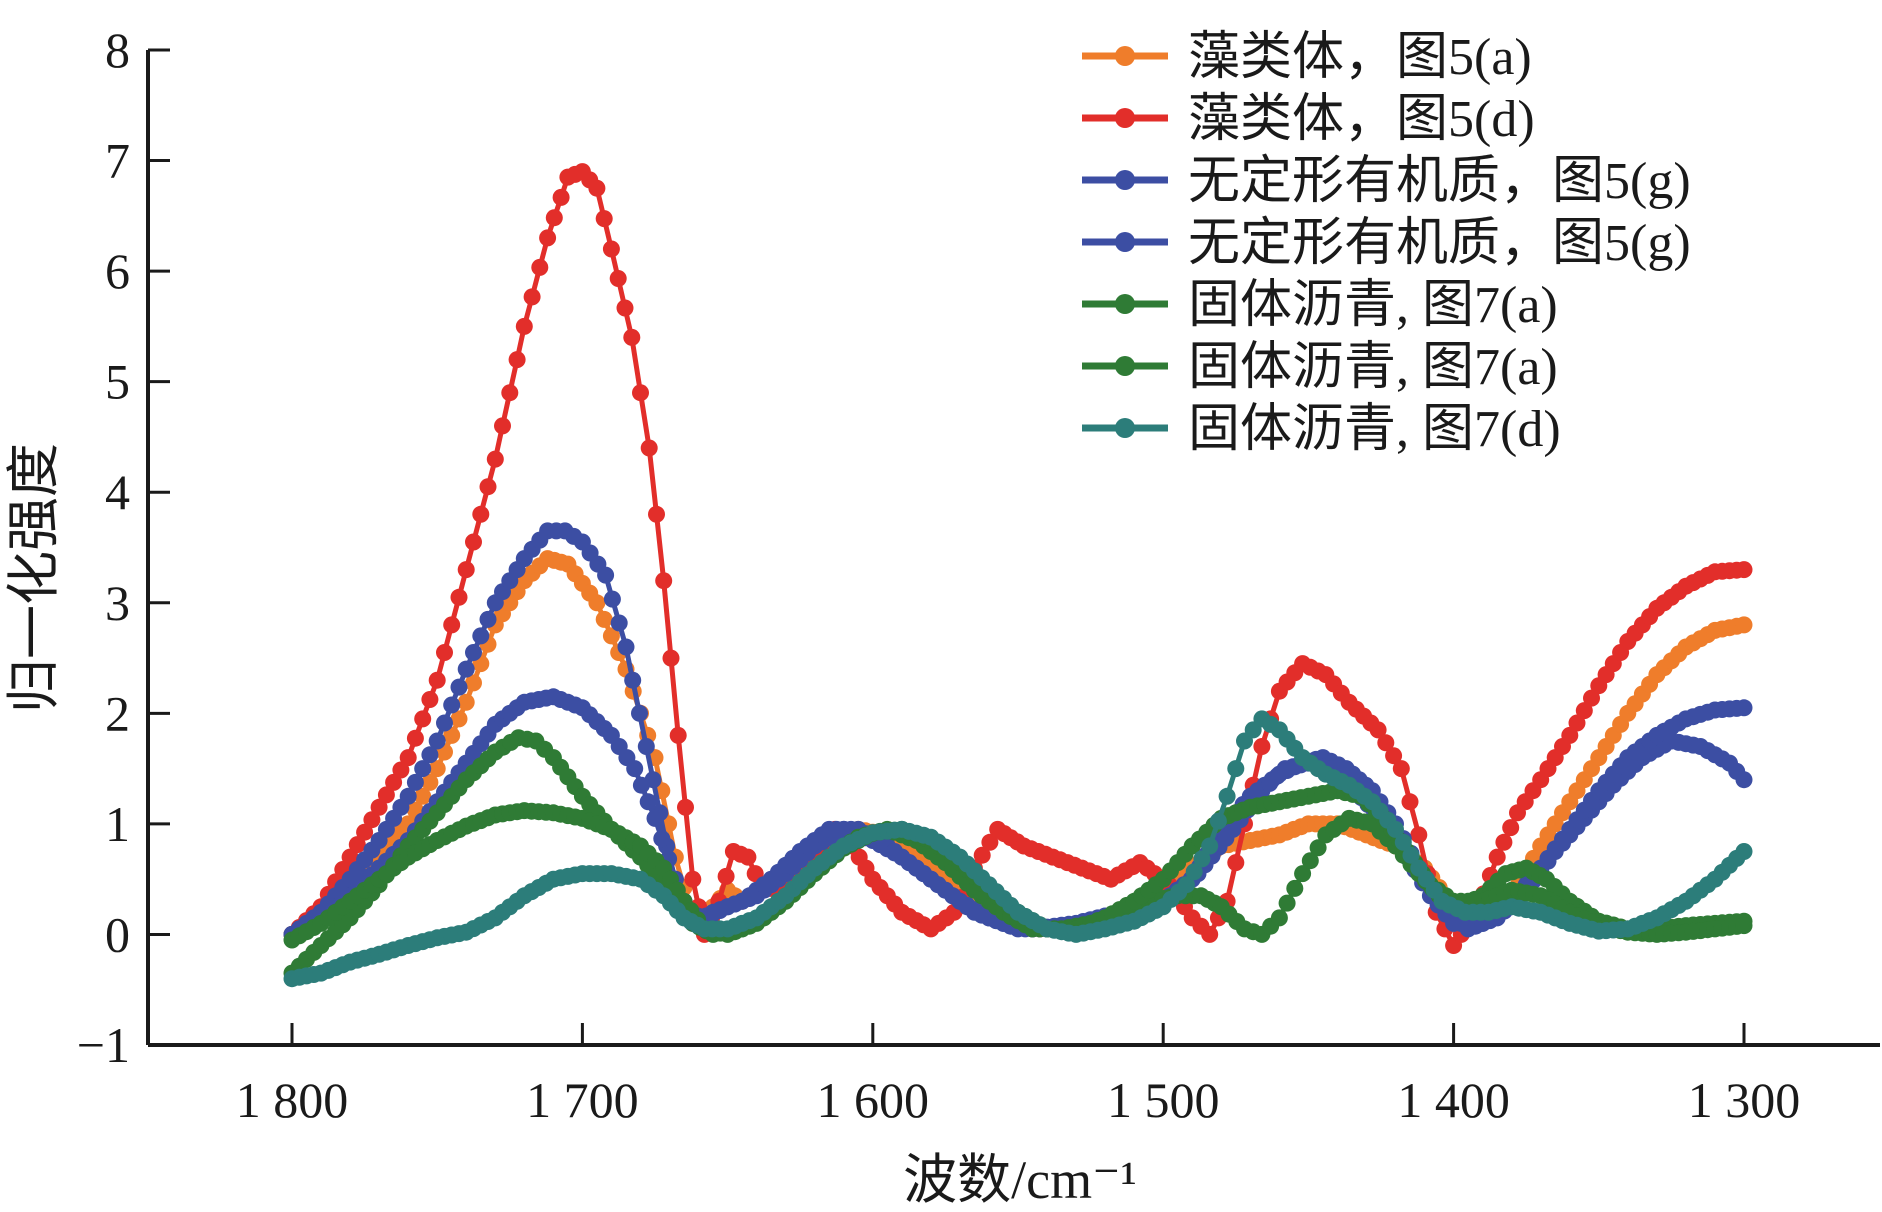 Image resolution: width=1882 pixels, height=1212 pixels. Describe the element at coordinates (117, 603) in the screenshot. I see `y-tick-label: 3` at that location.